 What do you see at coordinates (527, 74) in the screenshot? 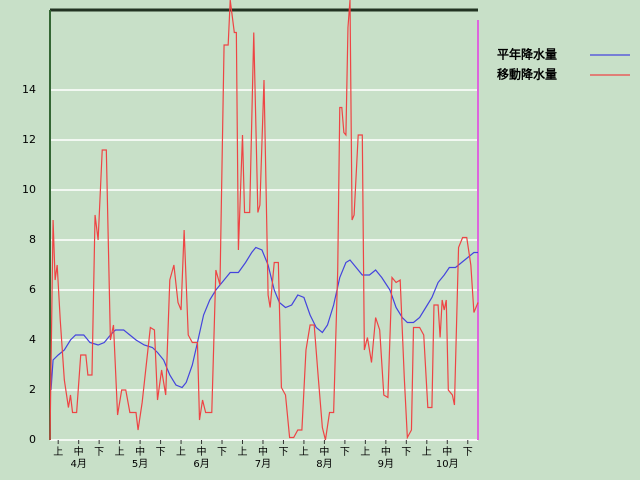
I see `legend-label: 移動降水量` at bounding box center [527, 74].